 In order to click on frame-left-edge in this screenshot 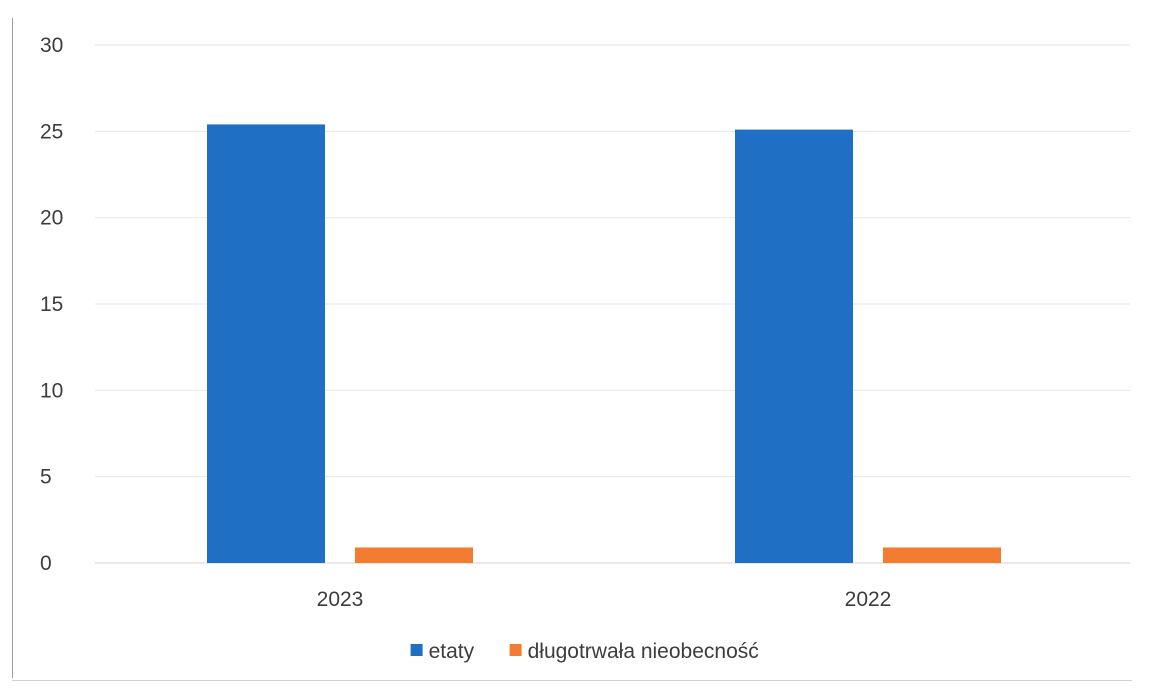, I will do `click(12, 348)`.